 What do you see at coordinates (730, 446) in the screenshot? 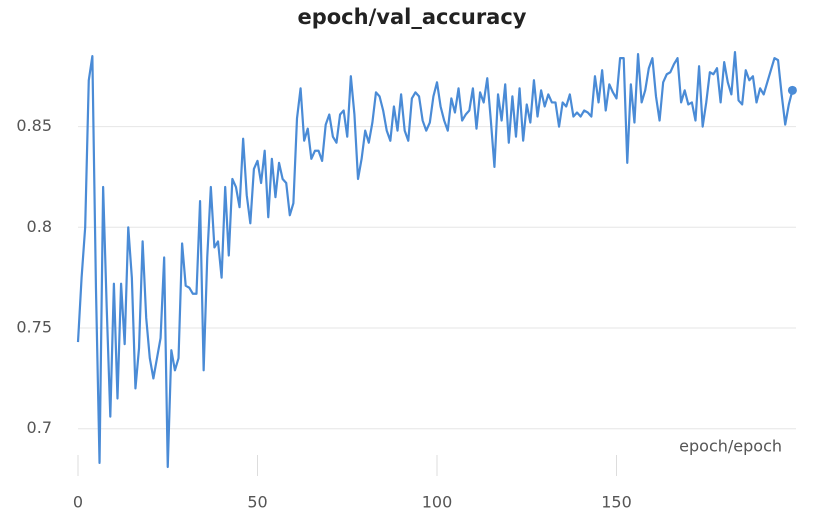
I see `x-axis-label: epoch/epoch` at bounding box center [730, 446].